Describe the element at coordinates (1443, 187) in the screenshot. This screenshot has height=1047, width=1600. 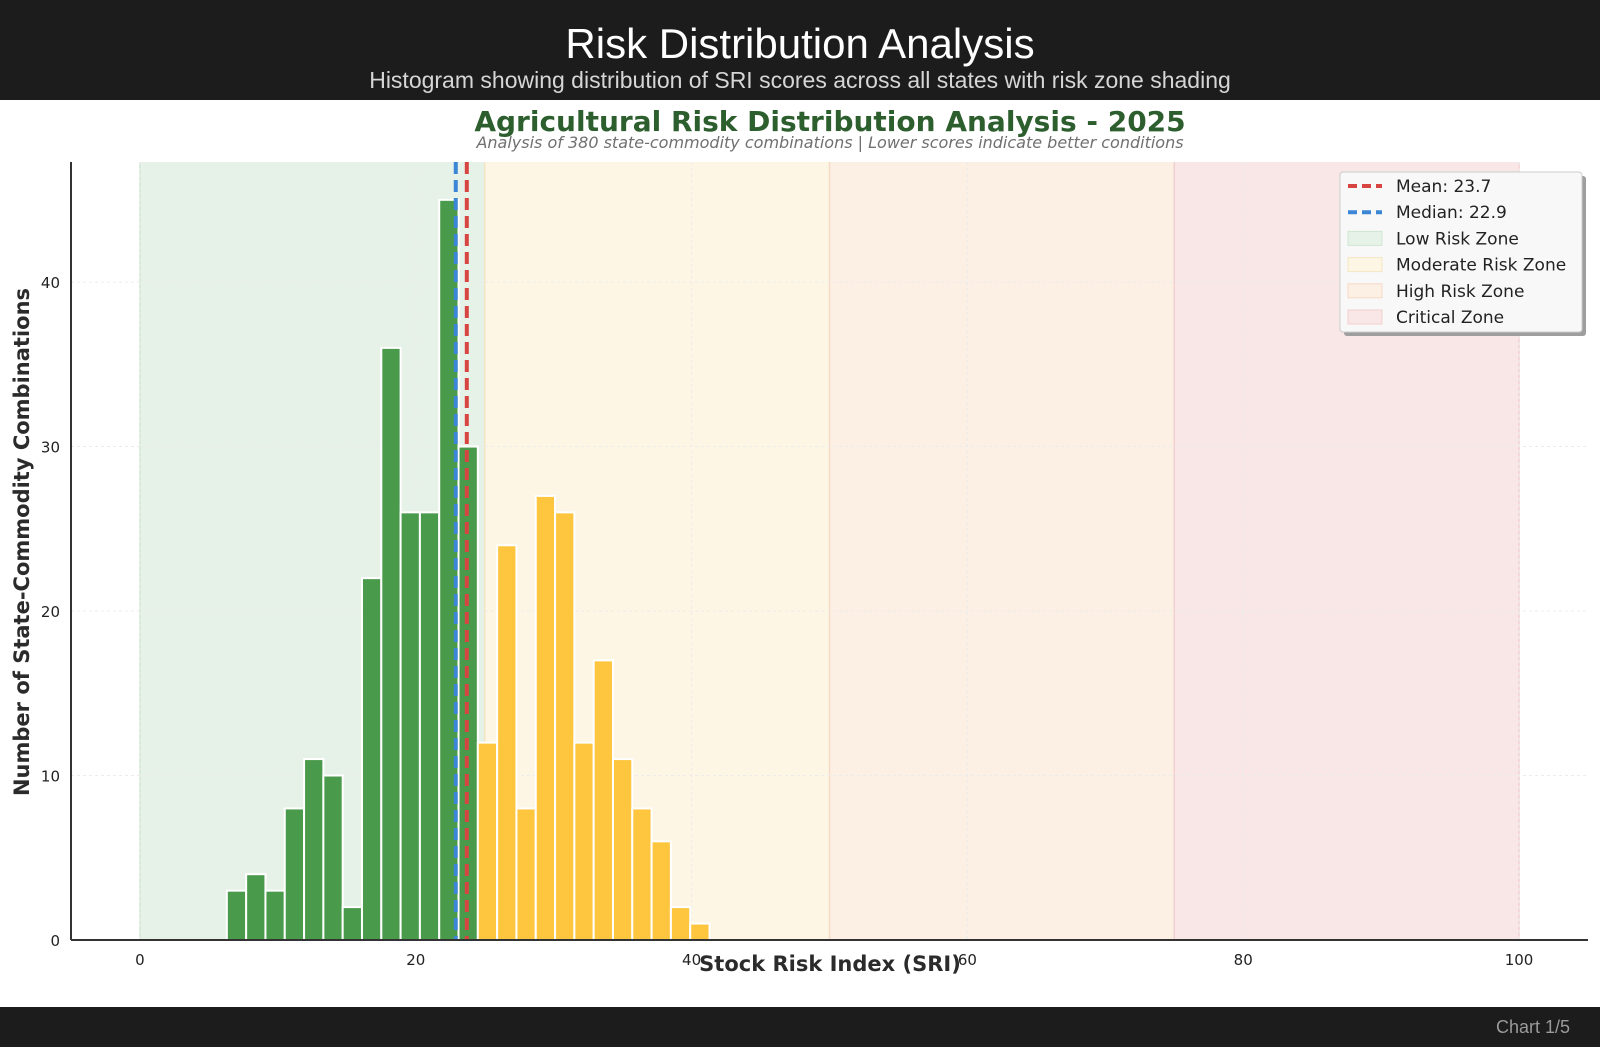
I see `legend-mean-label: Mean: 23.7` at that location.